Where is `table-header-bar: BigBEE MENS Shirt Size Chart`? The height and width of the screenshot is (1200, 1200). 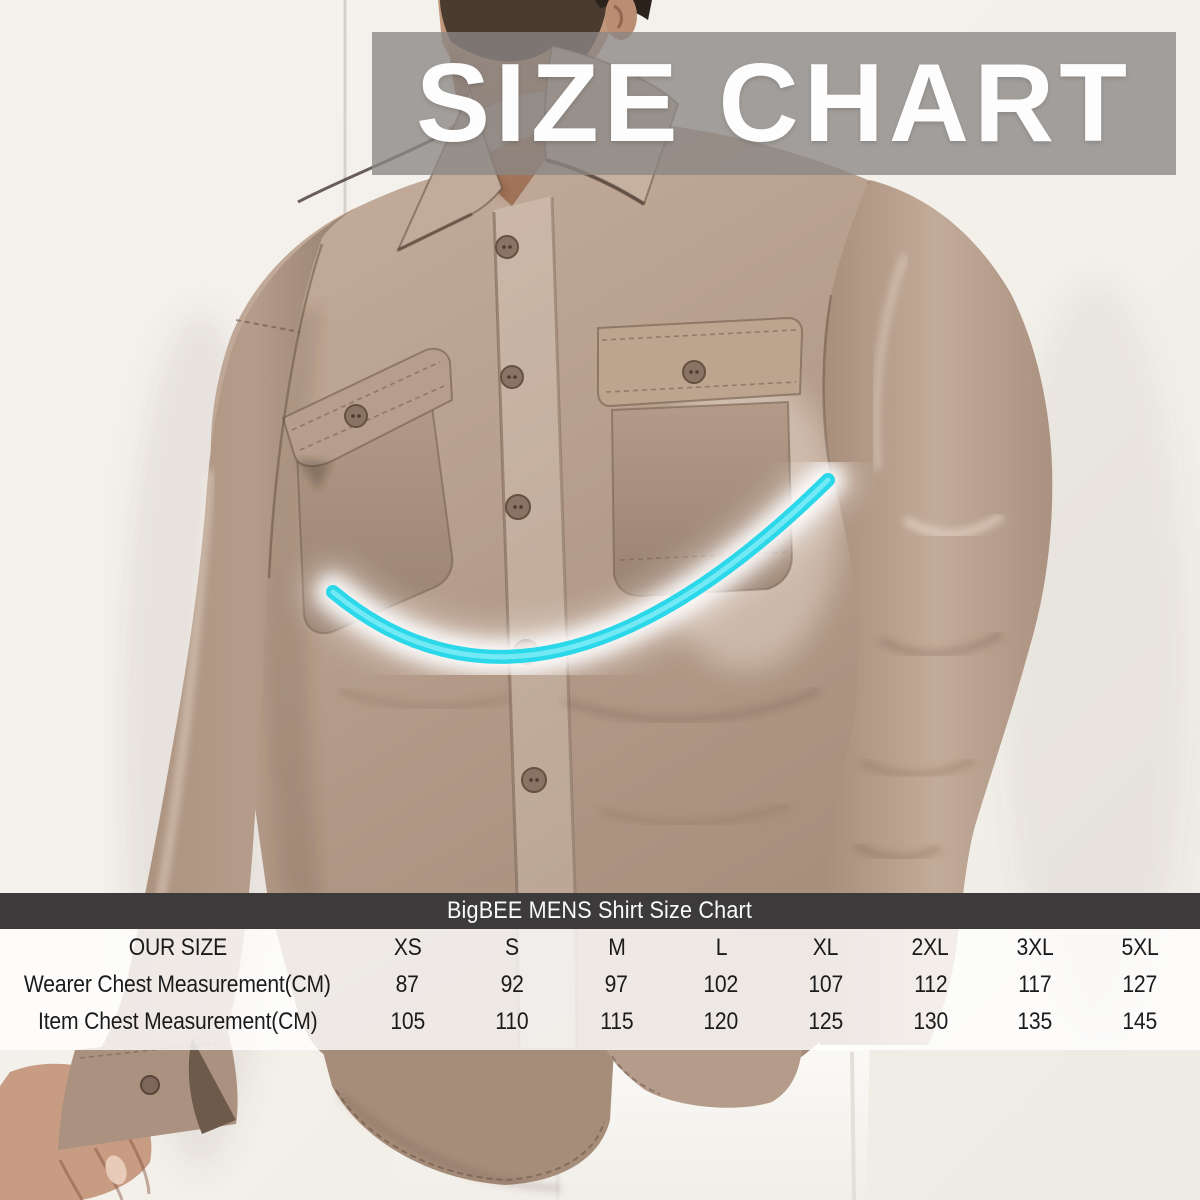 table-header-bar: BigBEE MENS Shirt Size Chart is located at coordinates (600, 911).